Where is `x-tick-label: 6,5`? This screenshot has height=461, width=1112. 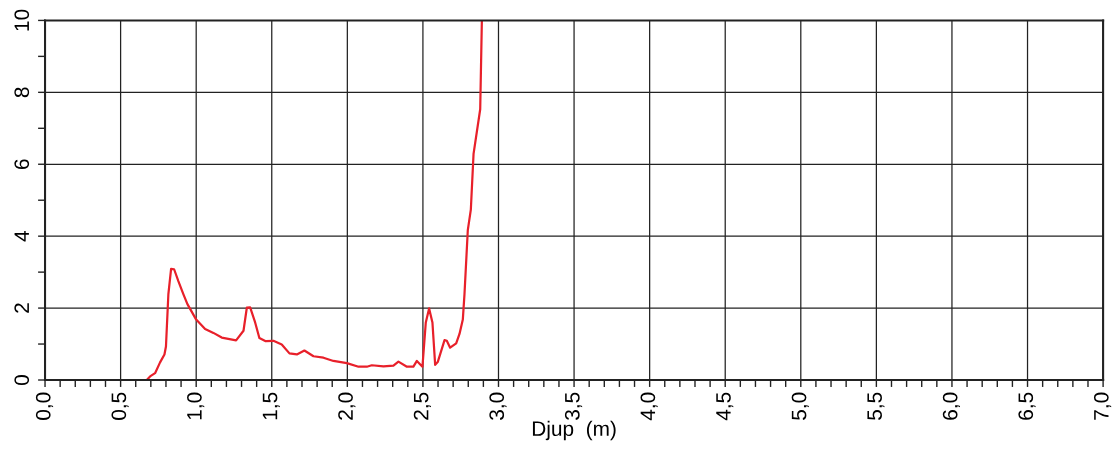 x-tick-label: 6,5 is located at coordinates (1027, 406).